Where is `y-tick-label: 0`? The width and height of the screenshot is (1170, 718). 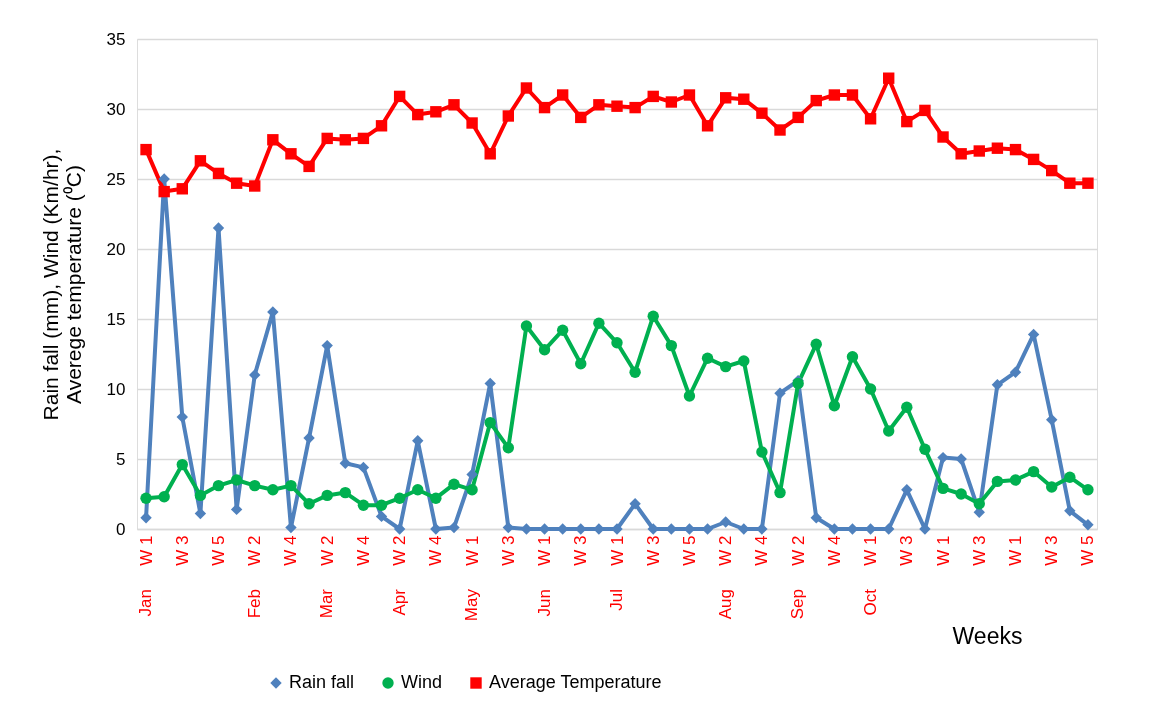
y-tick-label: 0 is located at coordinates (121, 529).